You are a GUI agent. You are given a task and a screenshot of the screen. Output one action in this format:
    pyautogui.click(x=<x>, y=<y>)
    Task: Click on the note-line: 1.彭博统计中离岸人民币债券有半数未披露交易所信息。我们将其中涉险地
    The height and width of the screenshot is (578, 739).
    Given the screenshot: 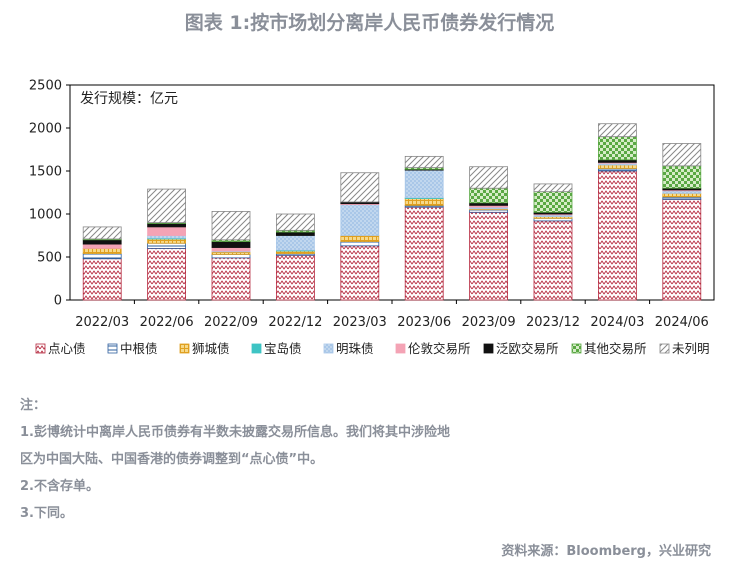 What is the action you would take?
    pyautogui.click(x=235, y=432)
    